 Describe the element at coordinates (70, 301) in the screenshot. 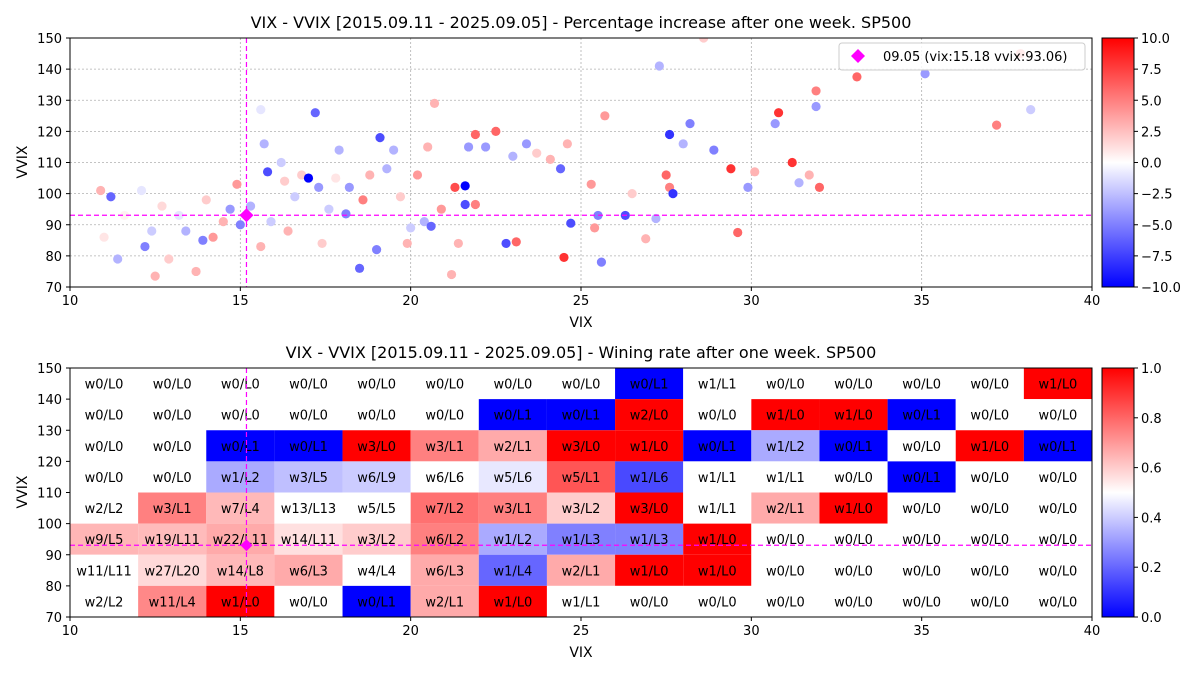

I see `scatter-x-tick-label: 10` at that location.